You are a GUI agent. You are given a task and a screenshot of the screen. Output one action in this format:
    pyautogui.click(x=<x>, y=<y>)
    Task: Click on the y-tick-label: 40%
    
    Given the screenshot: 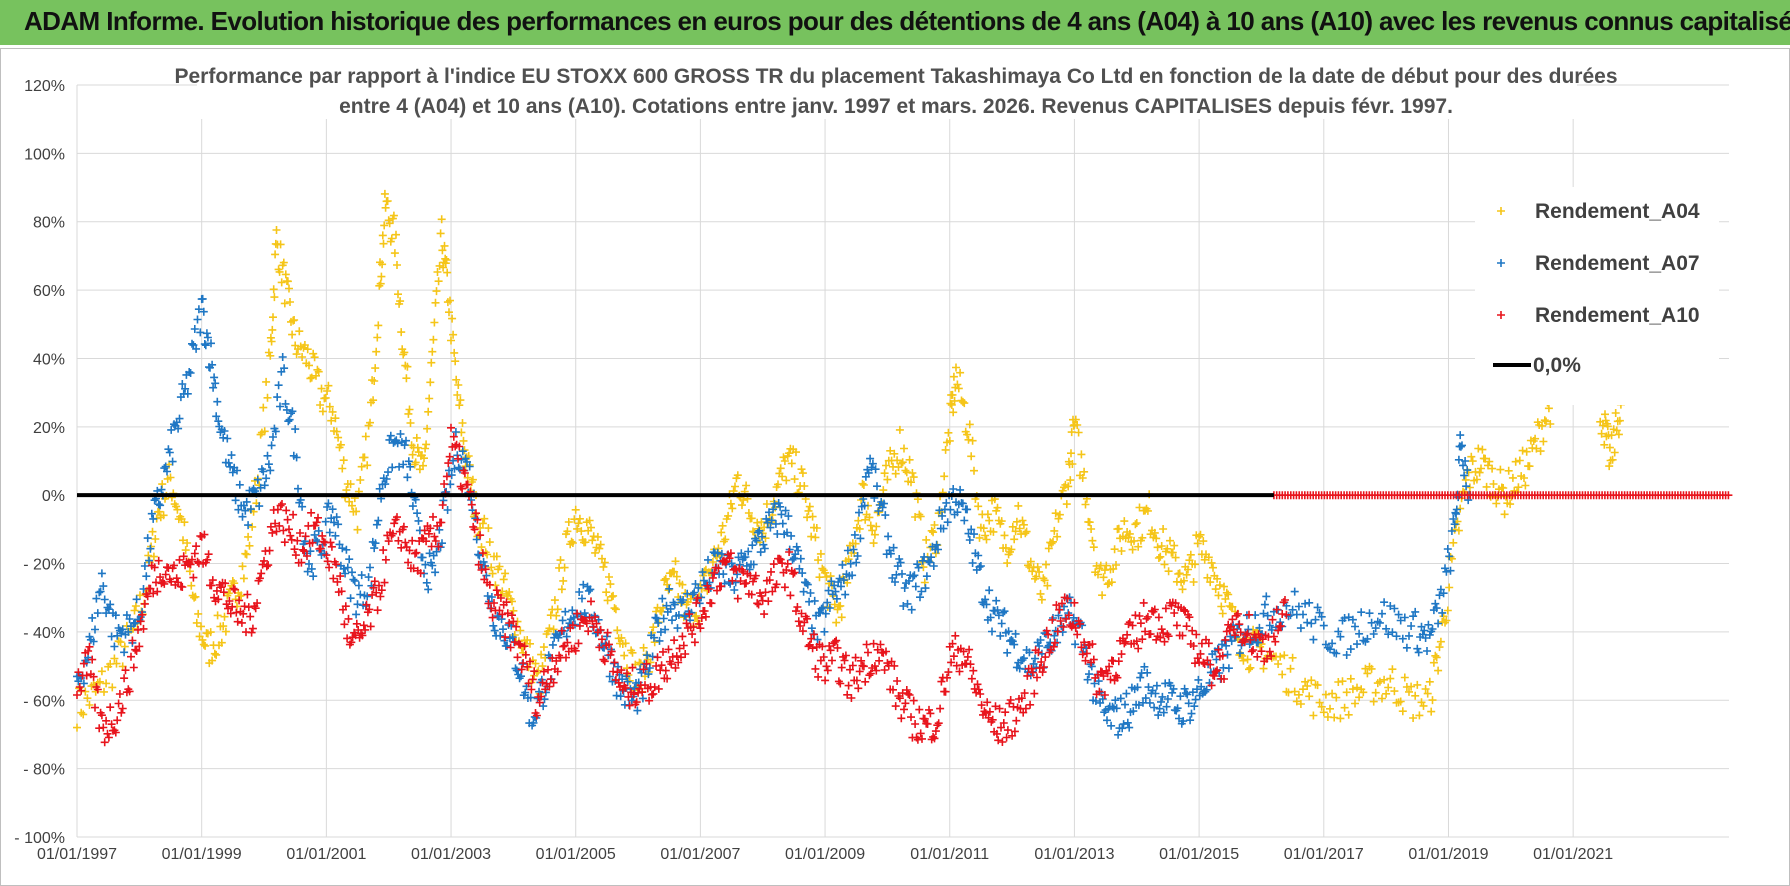 What is the action you would take?
    pyautogui.click(x=49, y=359)
    